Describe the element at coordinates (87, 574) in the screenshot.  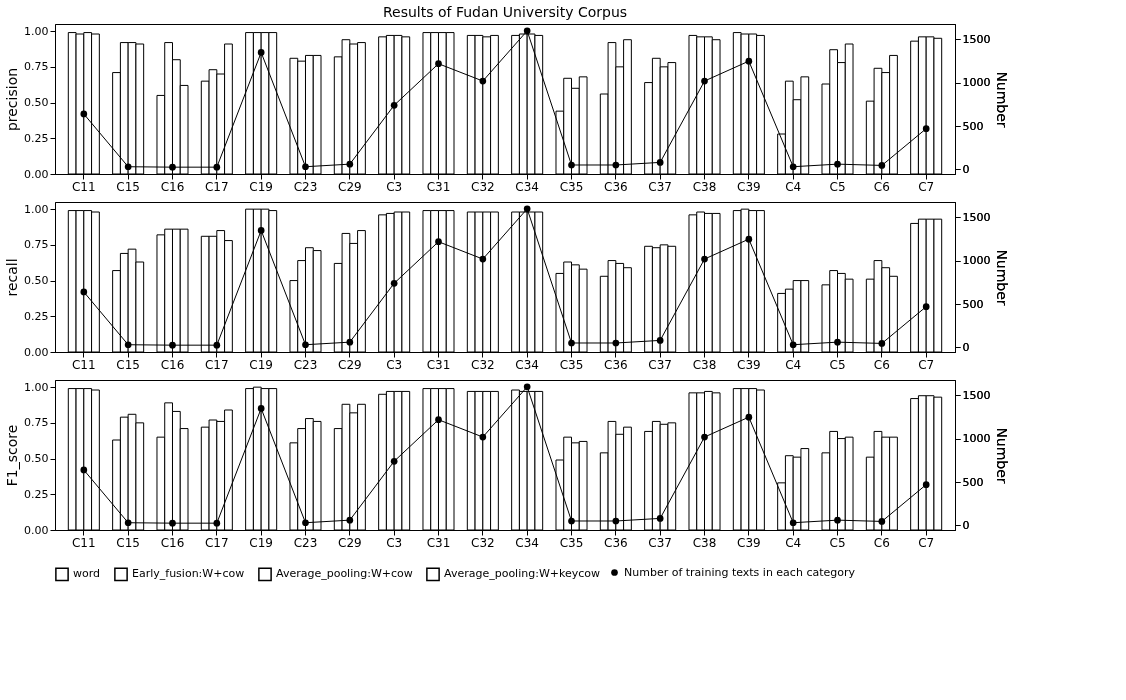
I see `legend-label: word` at that location.